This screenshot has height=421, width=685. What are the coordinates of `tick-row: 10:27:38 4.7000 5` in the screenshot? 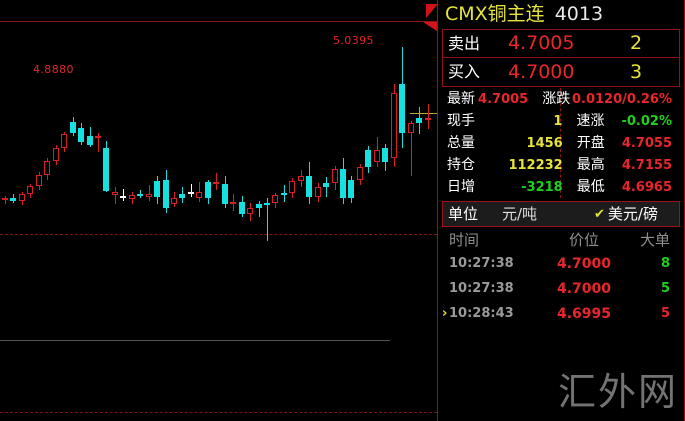 It's located at (561, 288).